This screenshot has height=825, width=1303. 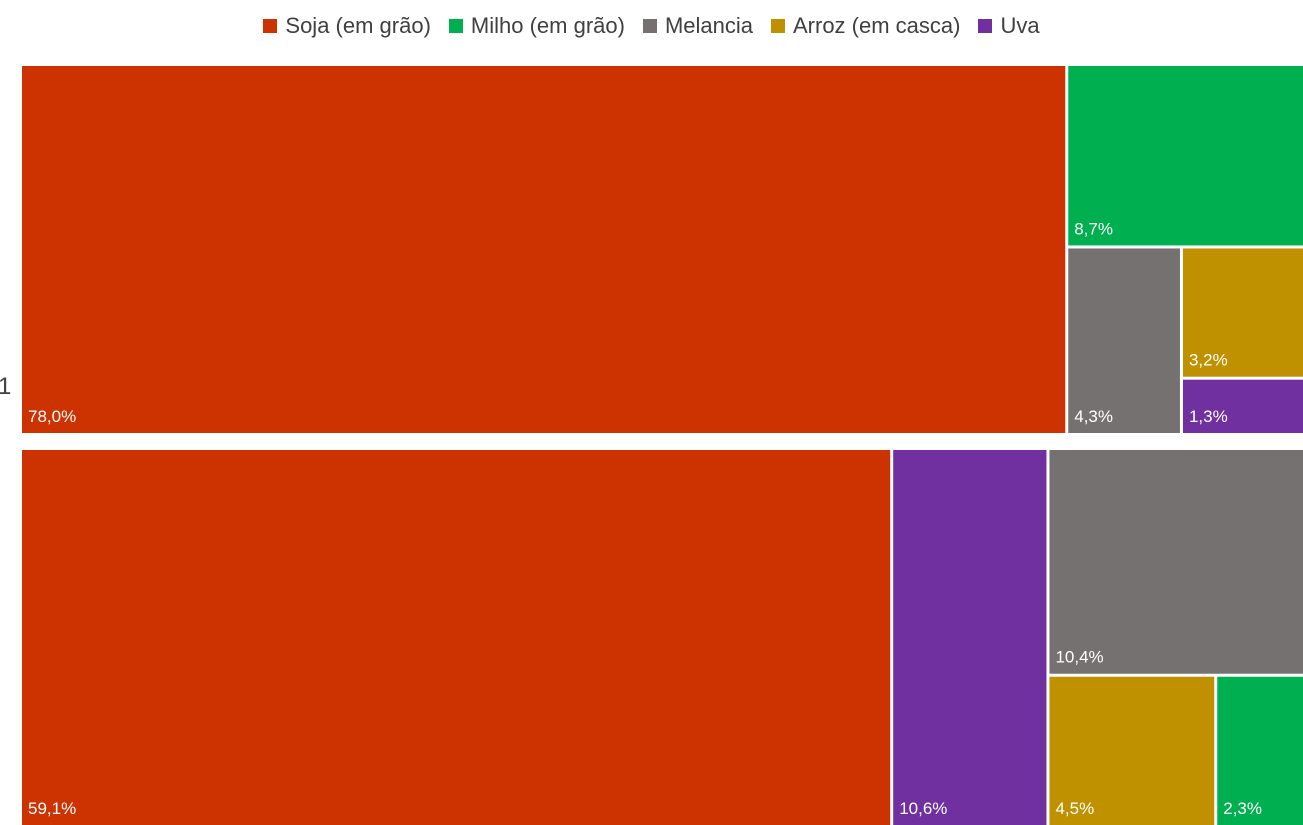 What do you see at coordinates (358, 25) in the screenshot?
I see `legend-label-soja: Soja (em grão)` at bounding box center [358, 25].